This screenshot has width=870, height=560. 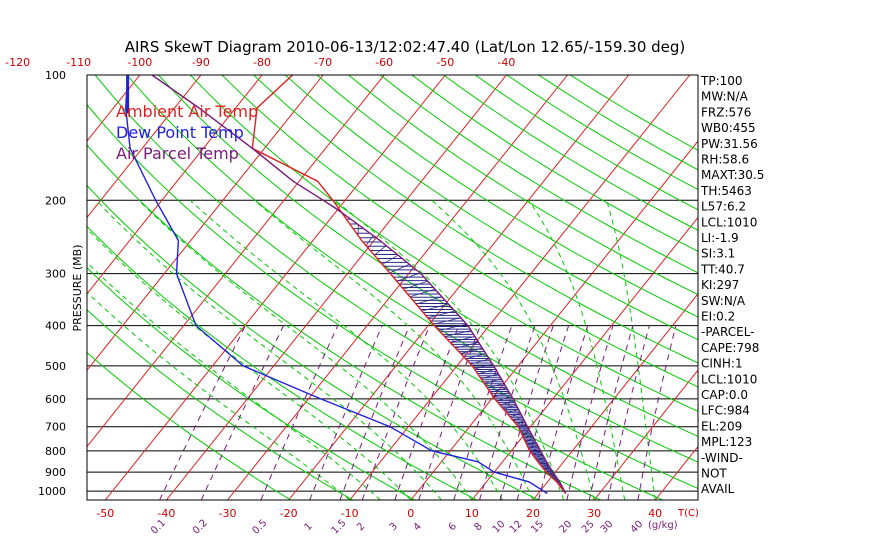 I want to click on top-temp-tick-label: -50, so click(x=445, y=62).